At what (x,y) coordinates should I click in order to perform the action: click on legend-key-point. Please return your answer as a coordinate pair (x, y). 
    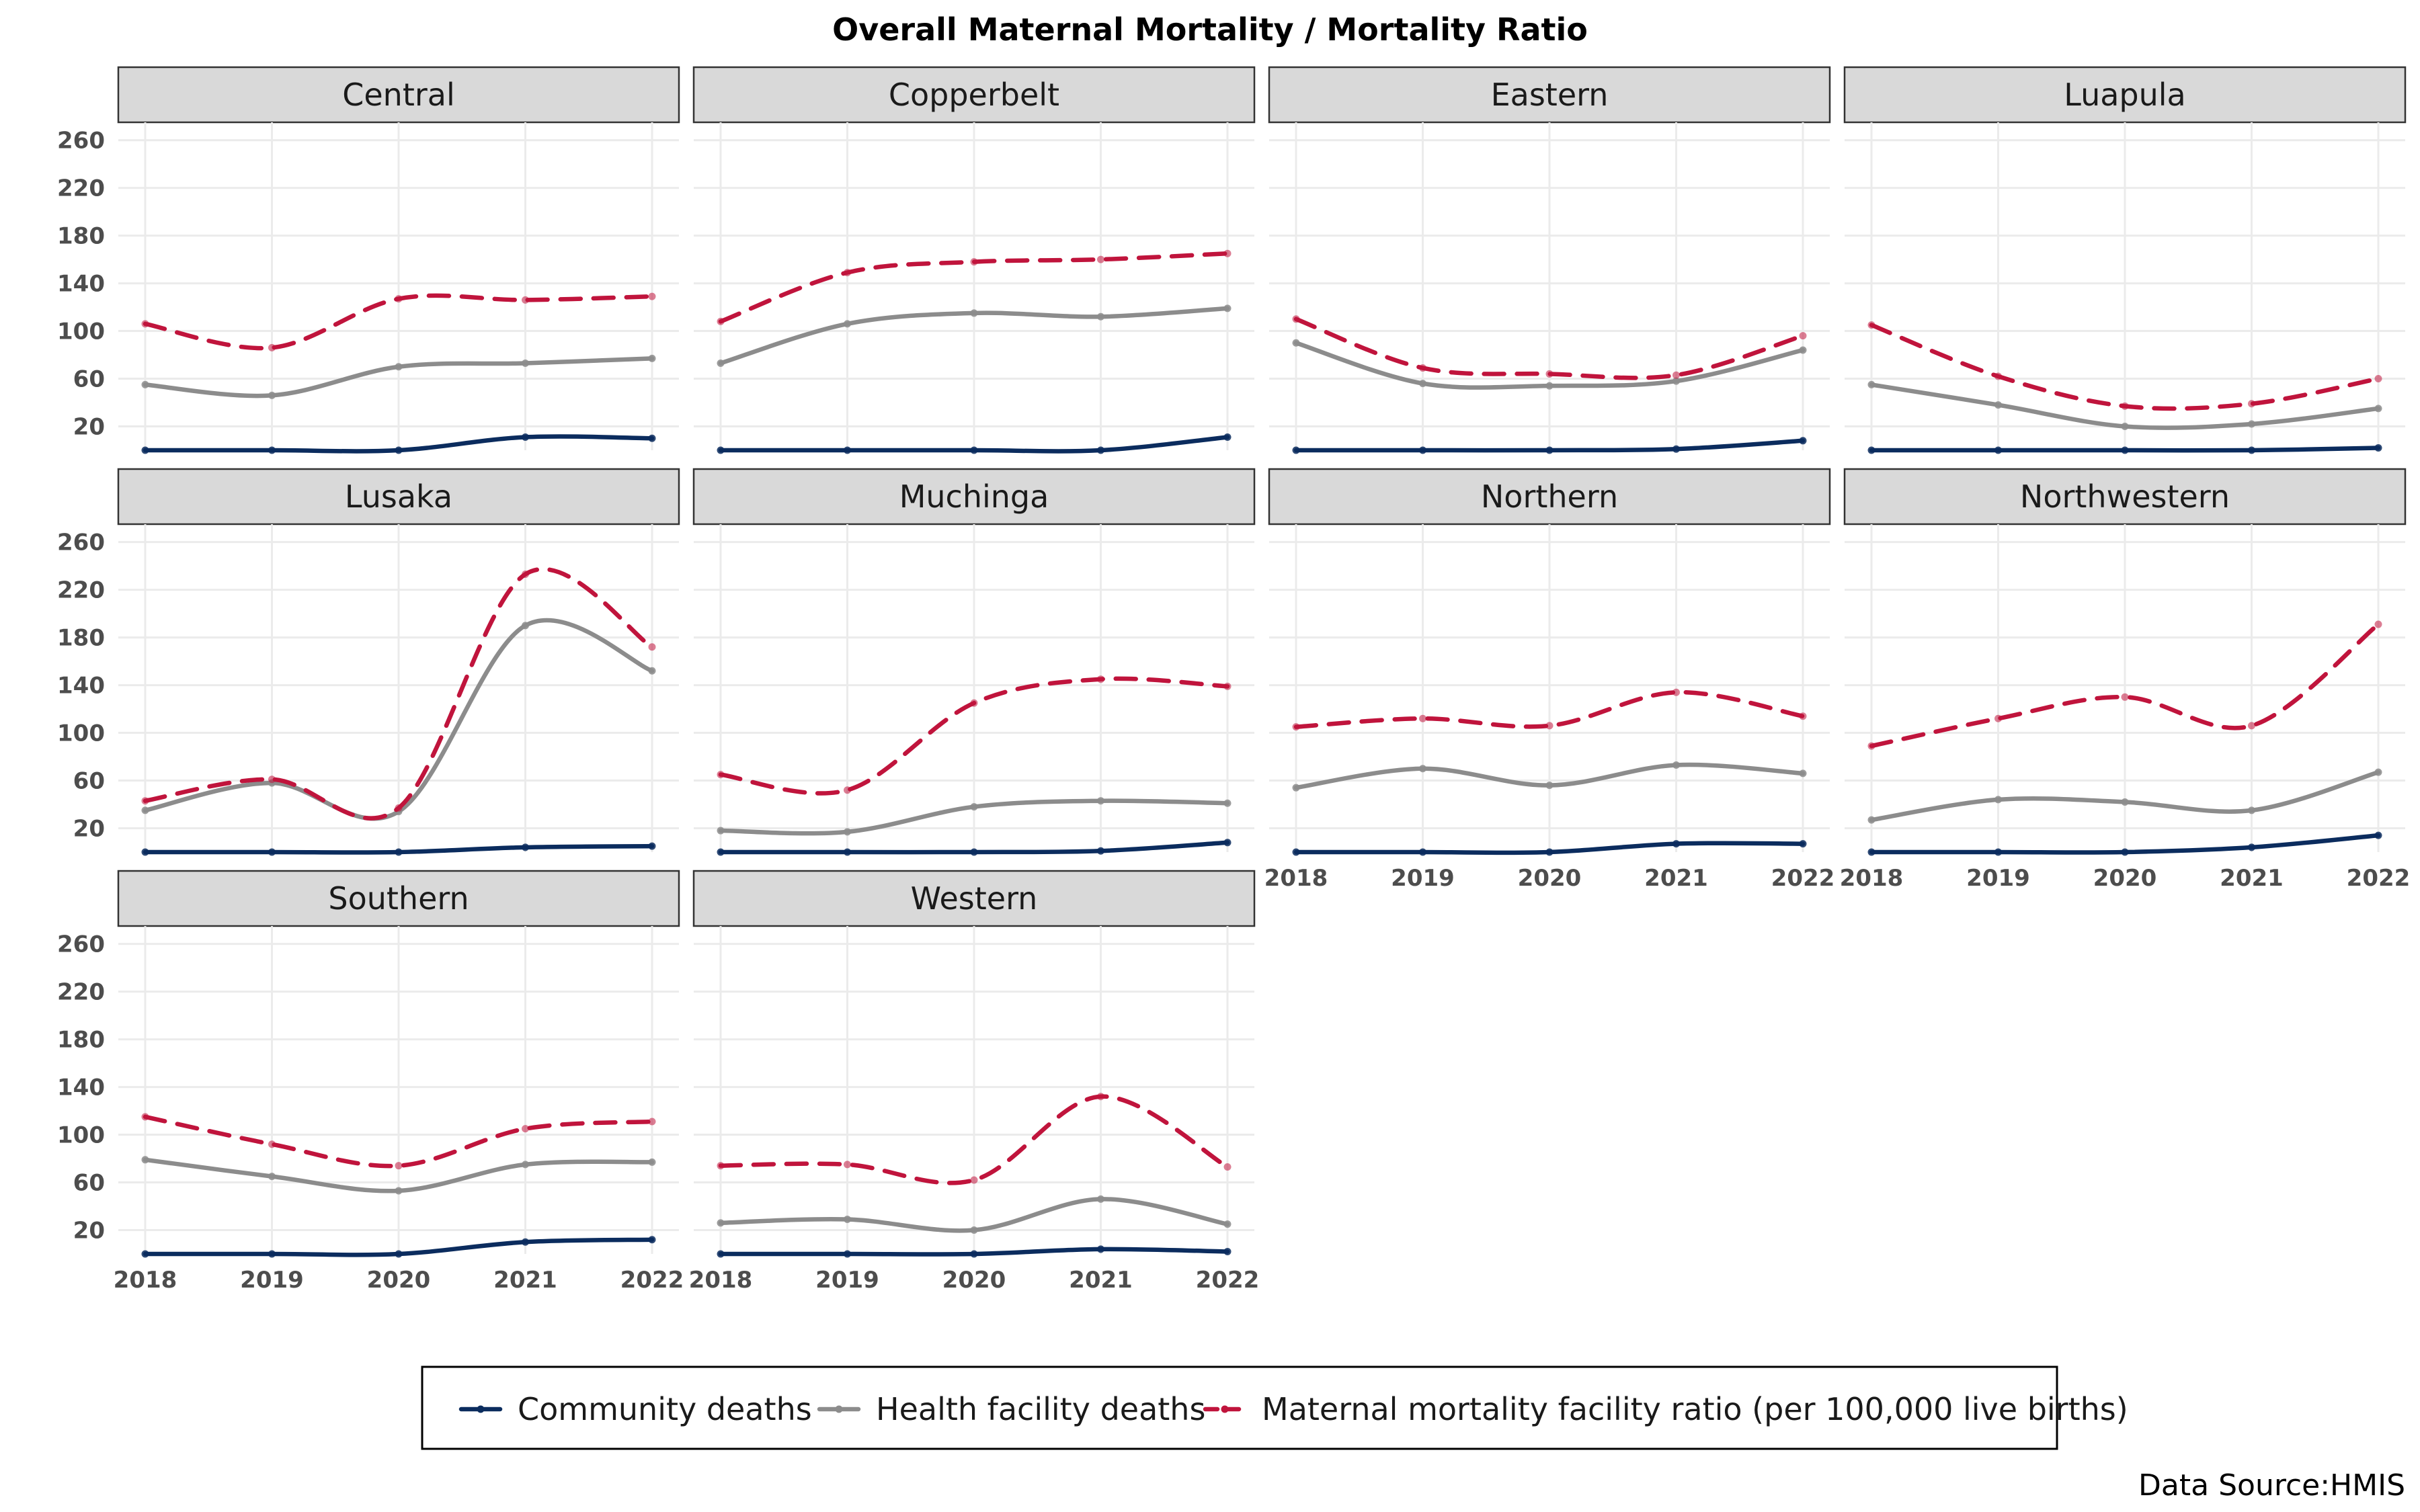
    Looking at the image, I should click on (481, 1409).